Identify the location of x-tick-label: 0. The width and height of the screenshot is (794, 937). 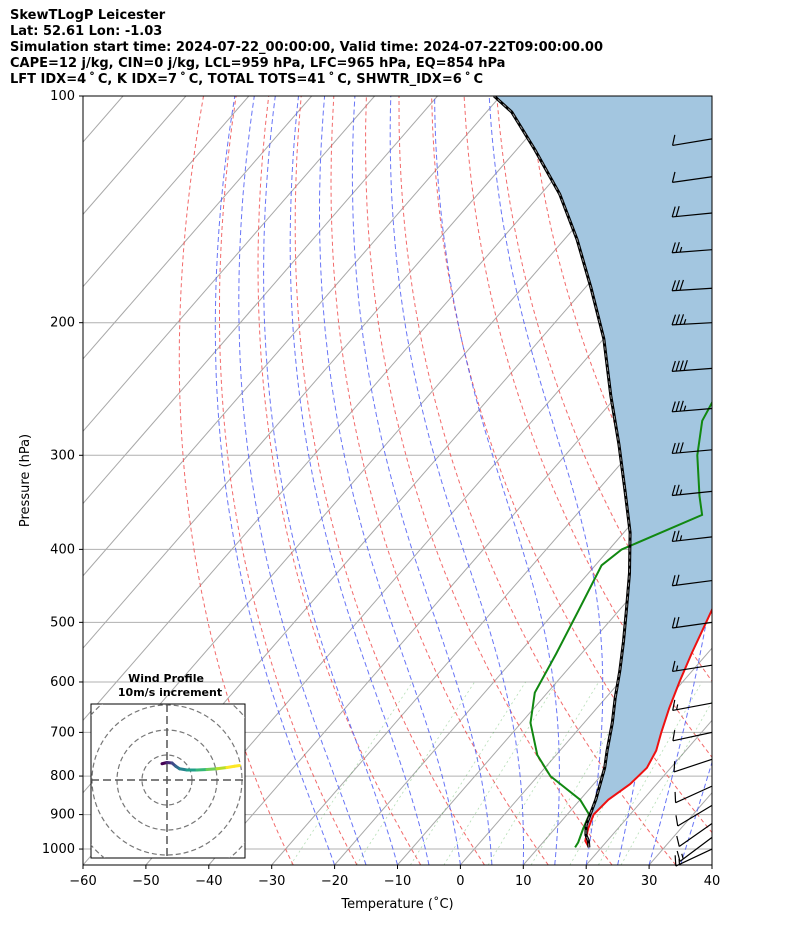
(460, 881).